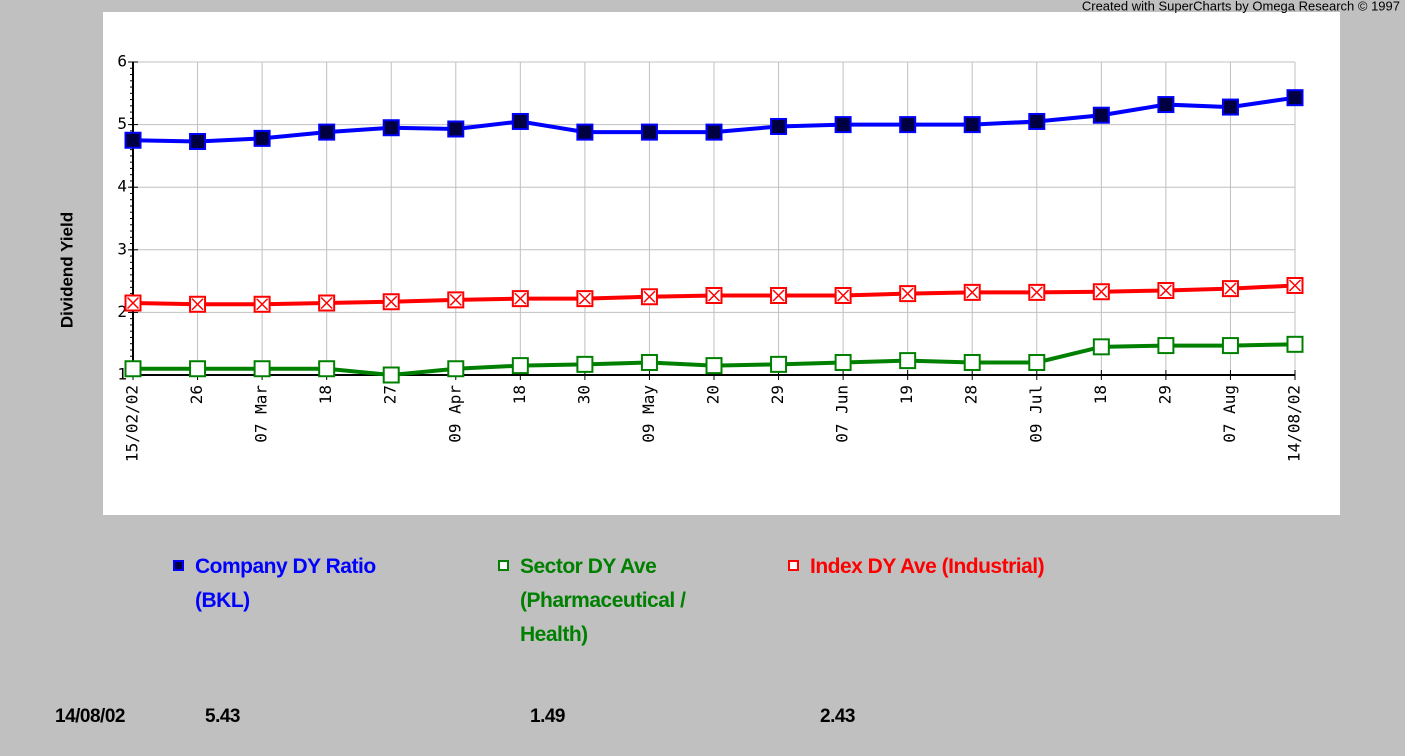 Image resolution: width=1405 pixels, height=756 pixels. I want to click on x-tick-label: 27, so click(390, 394).